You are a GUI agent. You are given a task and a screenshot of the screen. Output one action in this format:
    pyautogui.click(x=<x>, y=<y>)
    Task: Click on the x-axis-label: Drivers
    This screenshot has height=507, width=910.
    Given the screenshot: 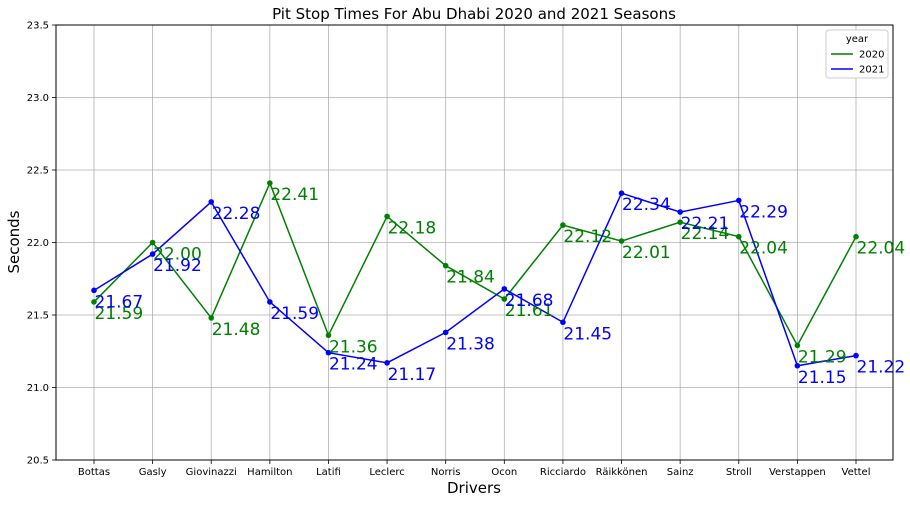 What is the action you would take?
    pyautogui.click(x=474, y=488)
    